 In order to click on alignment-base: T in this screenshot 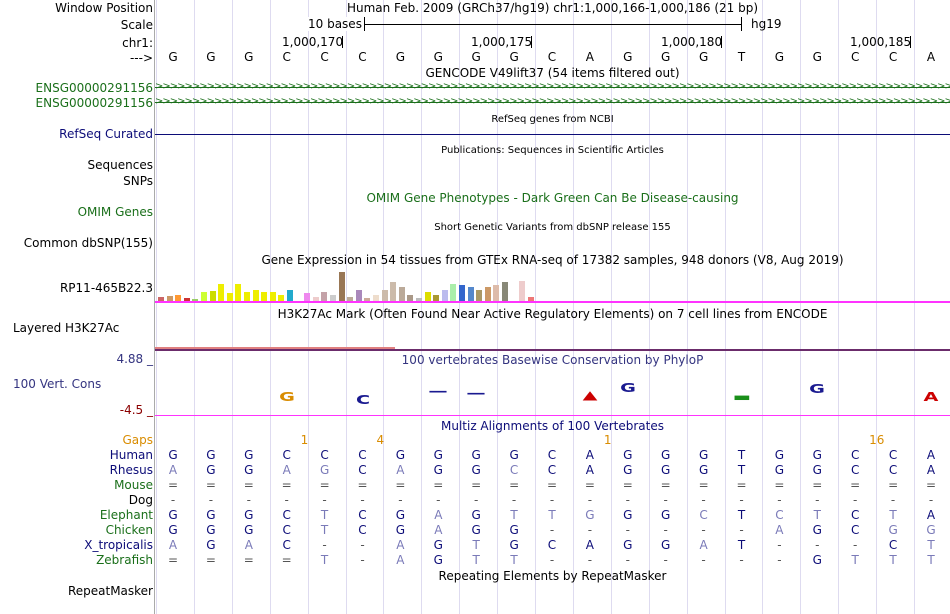, I will do `click(817, 515)`.